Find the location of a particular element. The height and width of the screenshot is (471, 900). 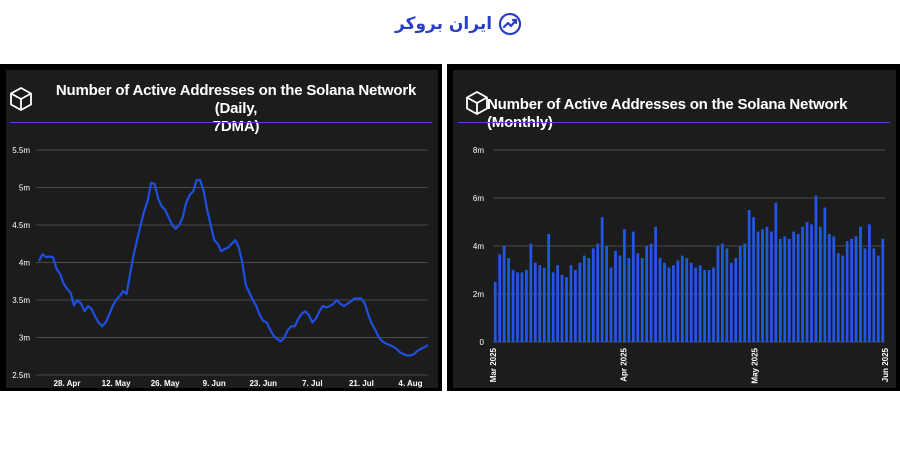

y-tick-label: 2m is located at coordinates (478, 294).